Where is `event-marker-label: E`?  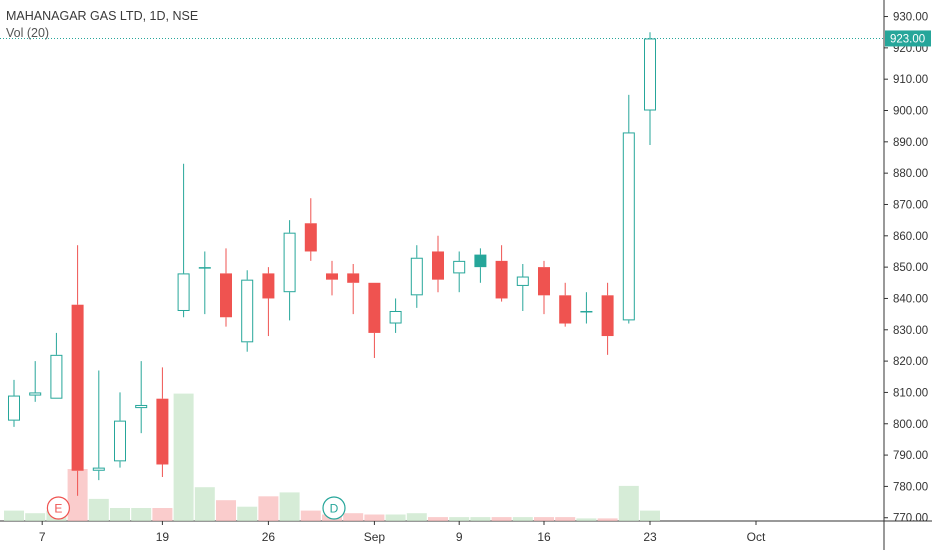
event-marker-label: E is located at coordinates (58, 509).